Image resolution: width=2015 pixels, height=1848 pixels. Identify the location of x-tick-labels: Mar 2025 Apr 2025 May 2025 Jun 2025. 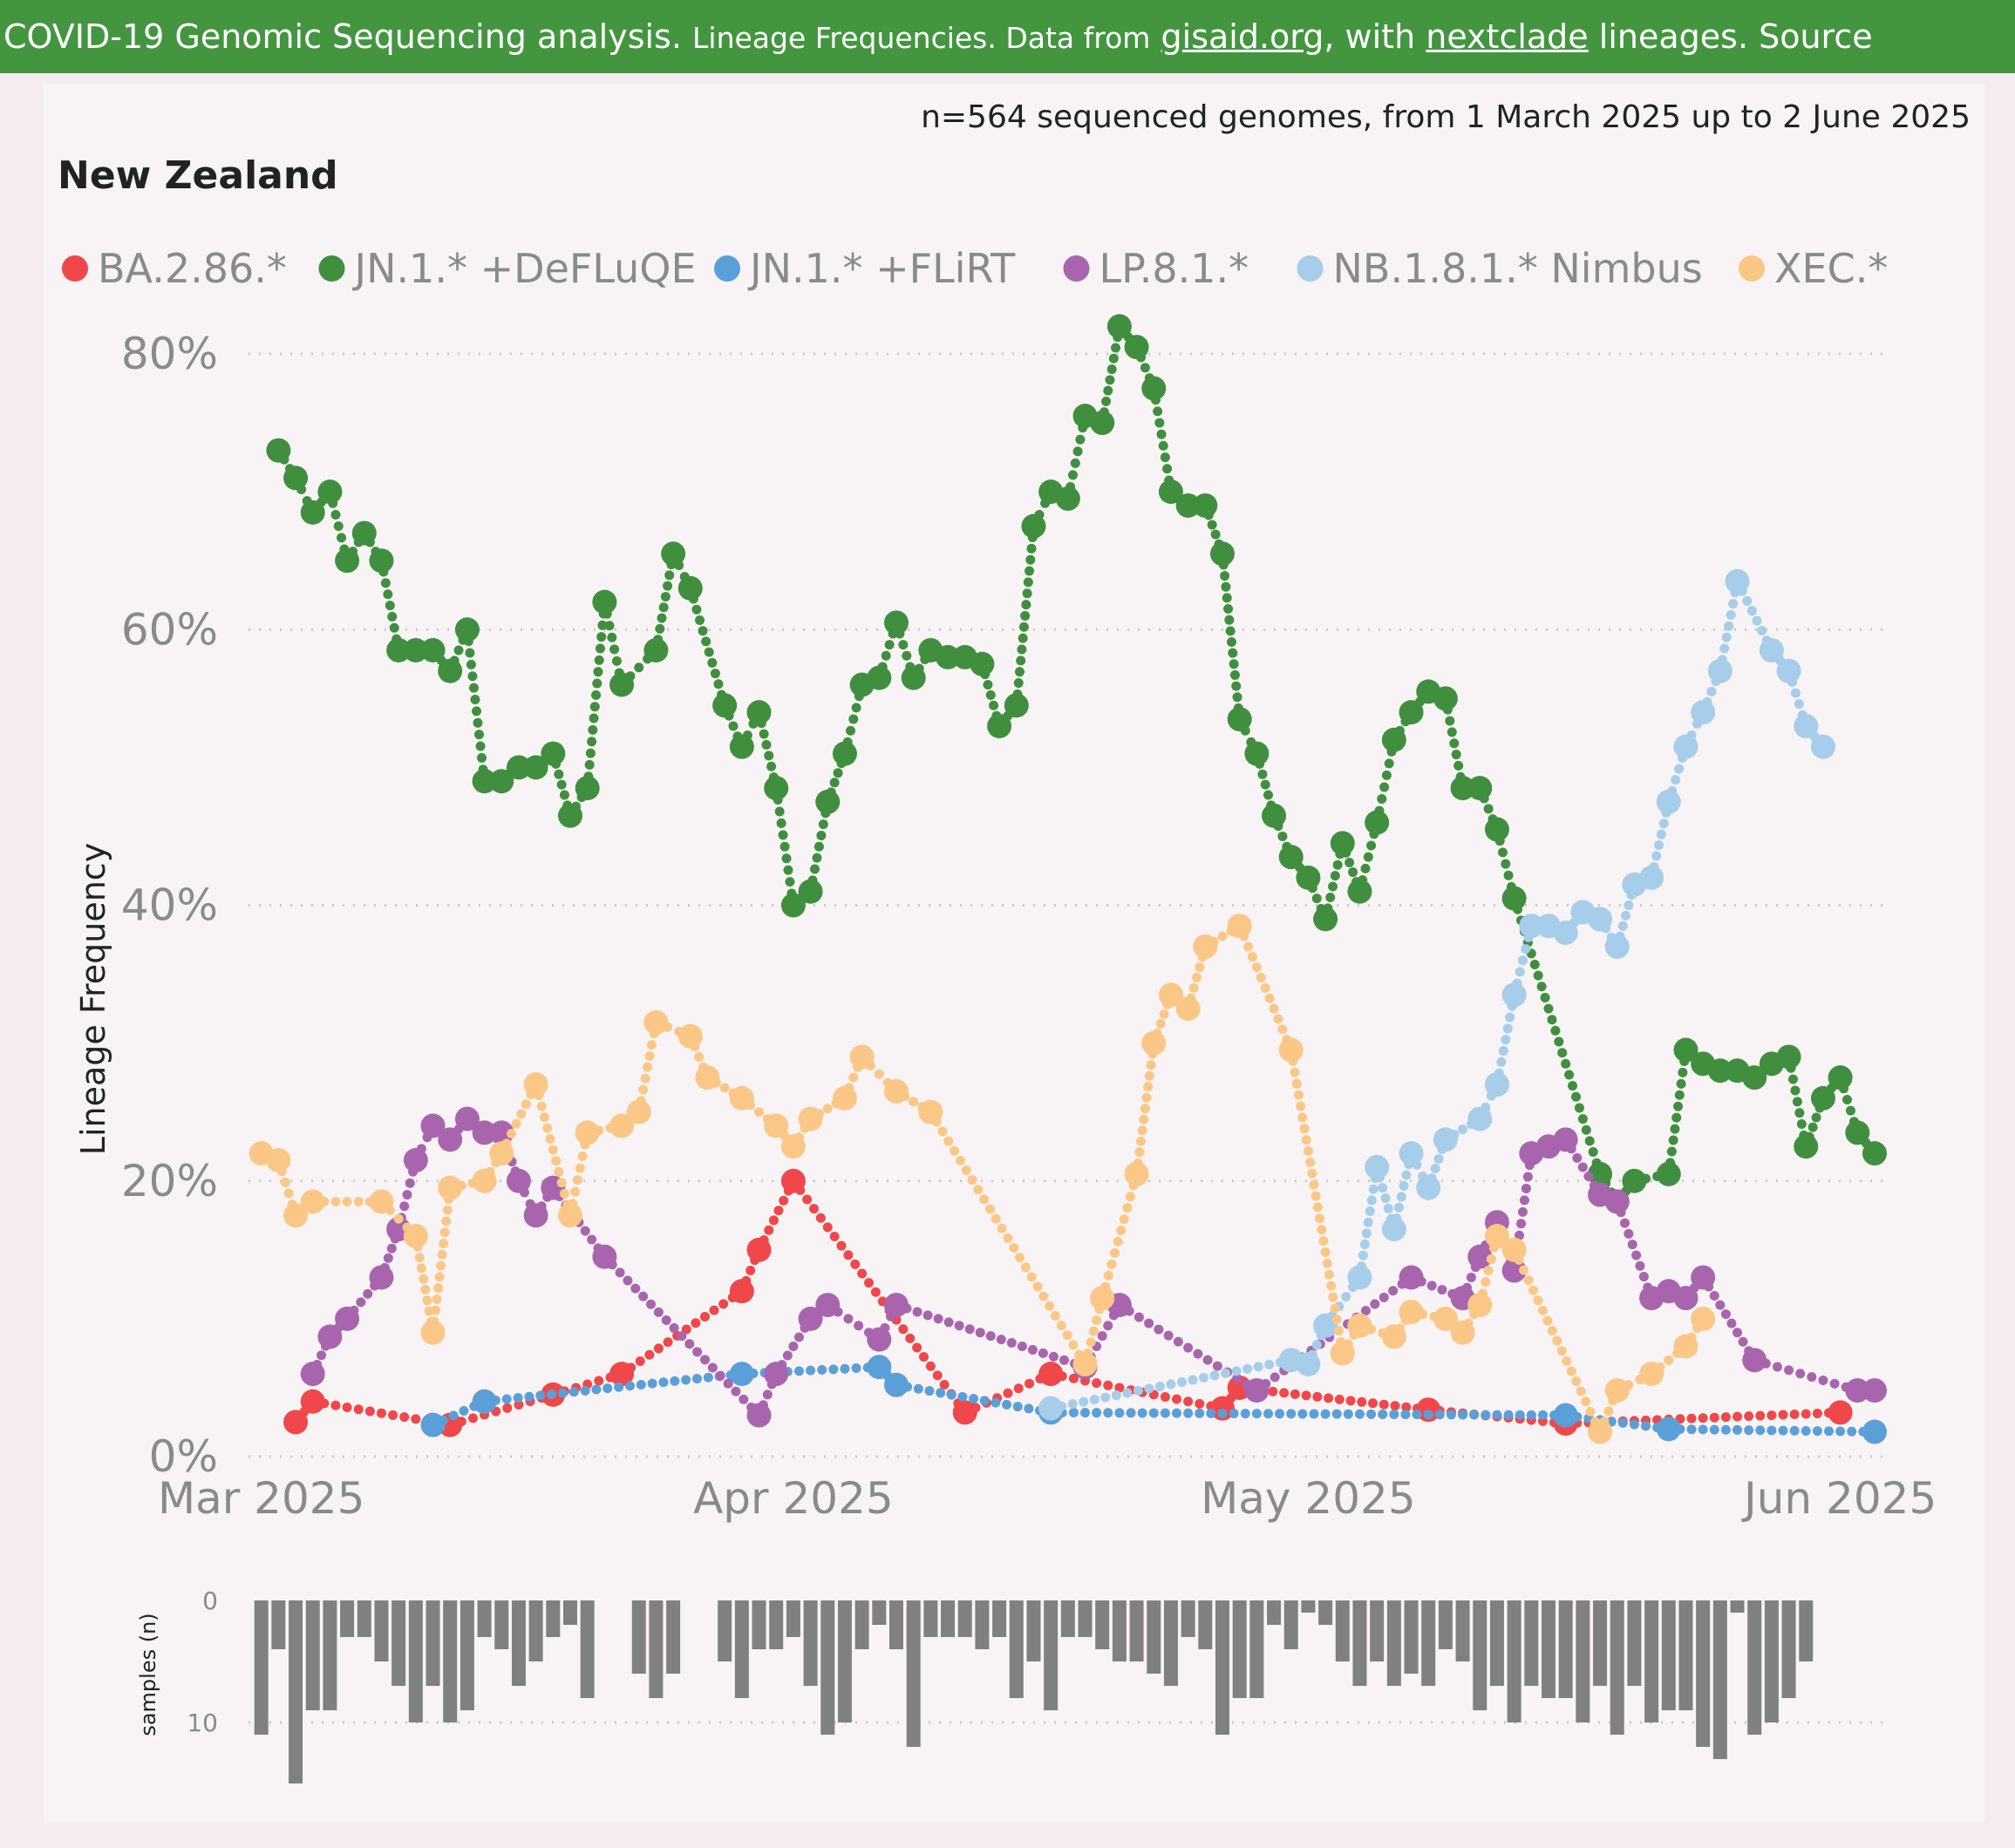
(1047, 1498).